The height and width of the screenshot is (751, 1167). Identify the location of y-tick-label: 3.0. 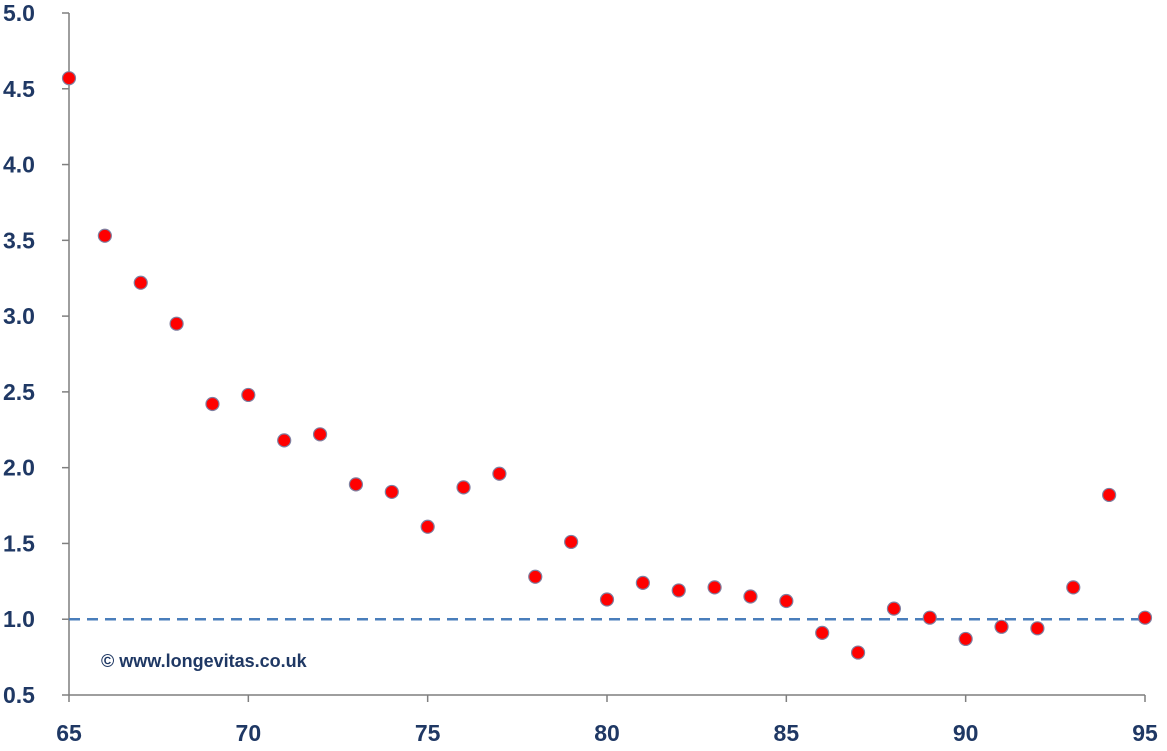
(19, 316).